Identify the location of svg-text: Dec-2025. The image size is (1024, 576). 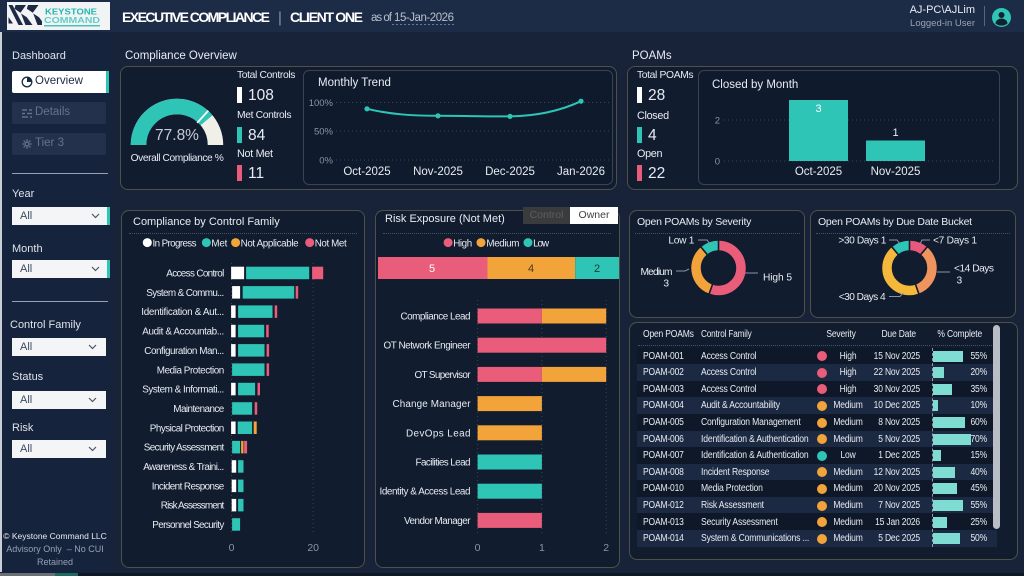
(510, 172).